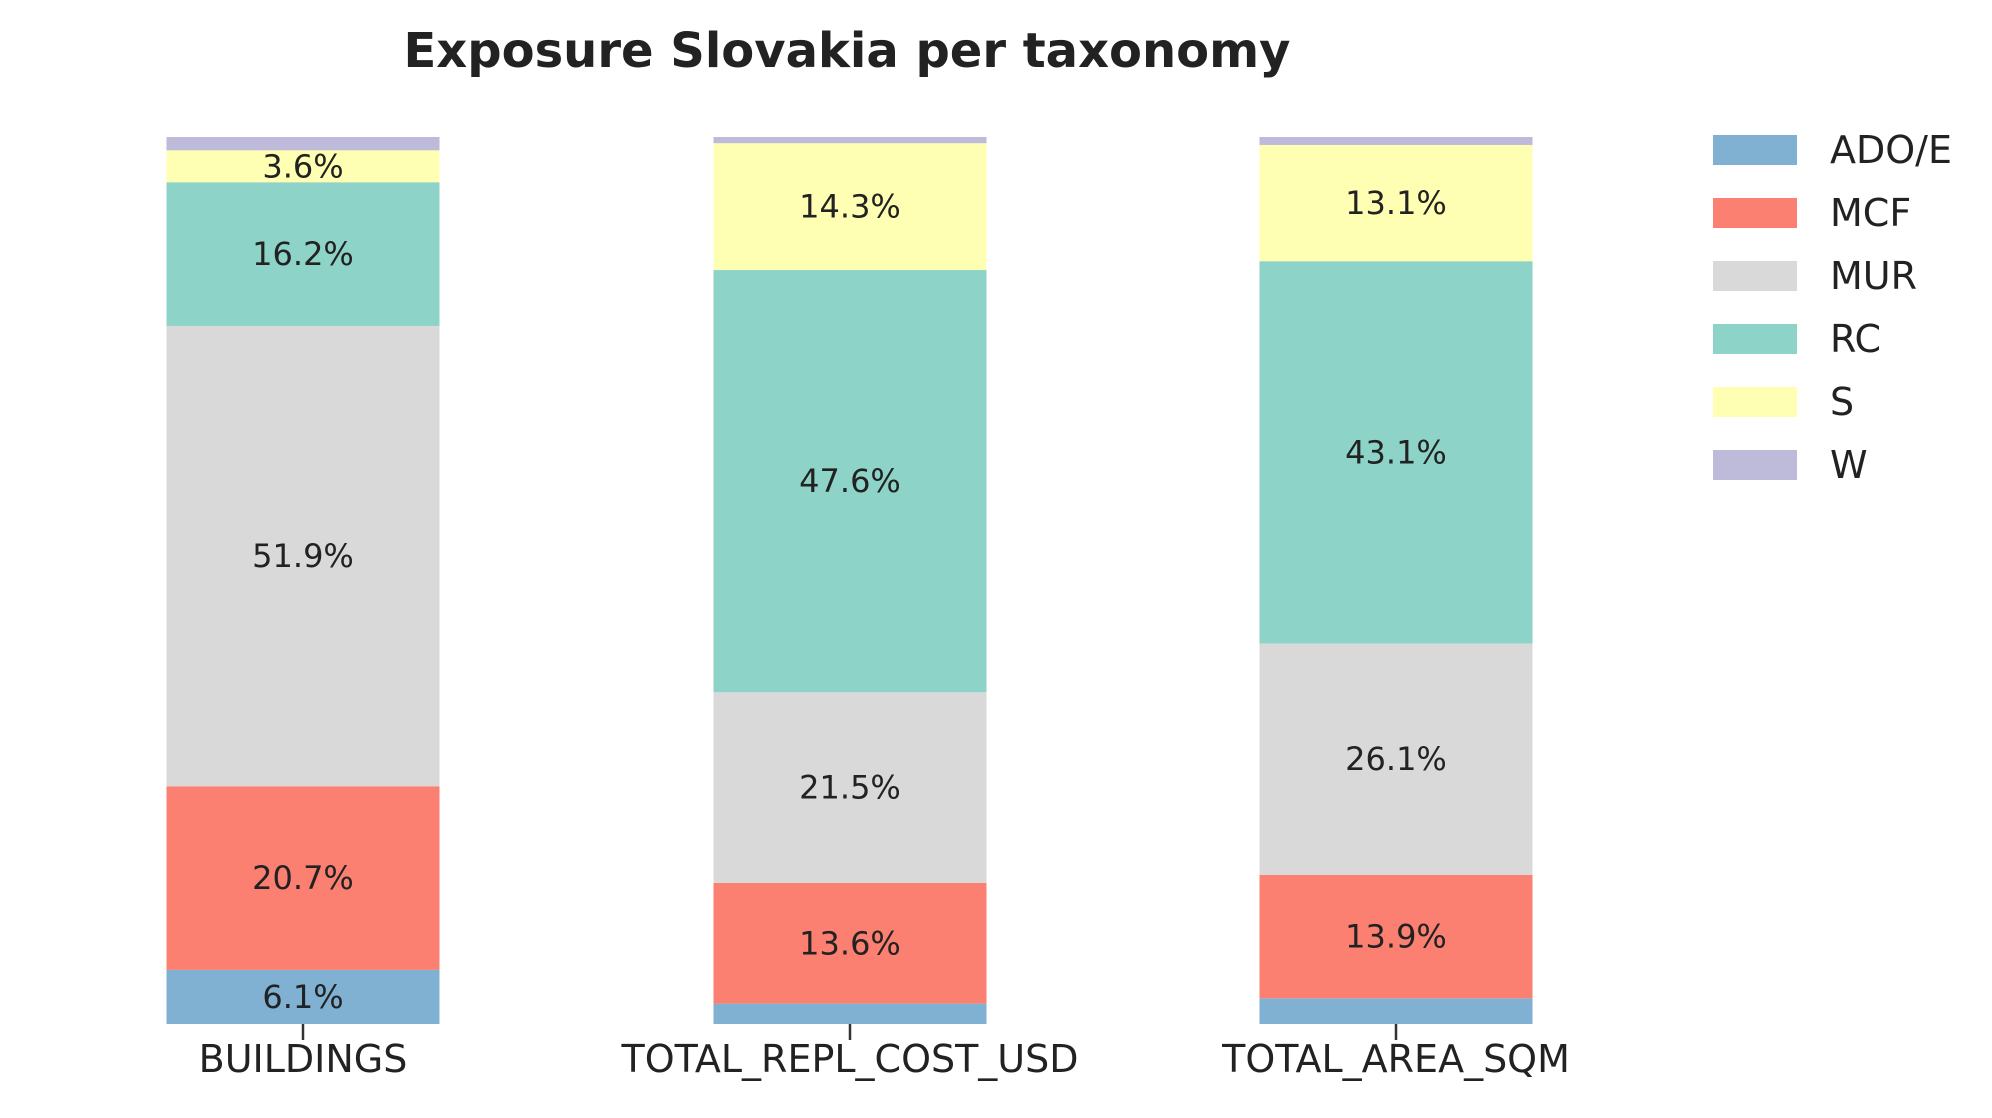  I want to click on data-label-s-3: 13.1%, so click(1396, 203).